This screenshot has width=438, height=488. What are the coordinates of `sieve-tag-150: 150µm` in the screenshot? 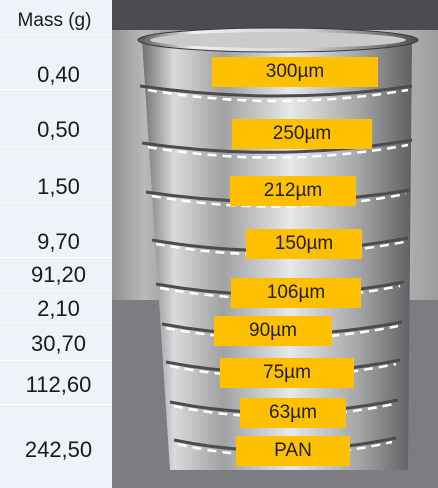 It's located at (304, 244).